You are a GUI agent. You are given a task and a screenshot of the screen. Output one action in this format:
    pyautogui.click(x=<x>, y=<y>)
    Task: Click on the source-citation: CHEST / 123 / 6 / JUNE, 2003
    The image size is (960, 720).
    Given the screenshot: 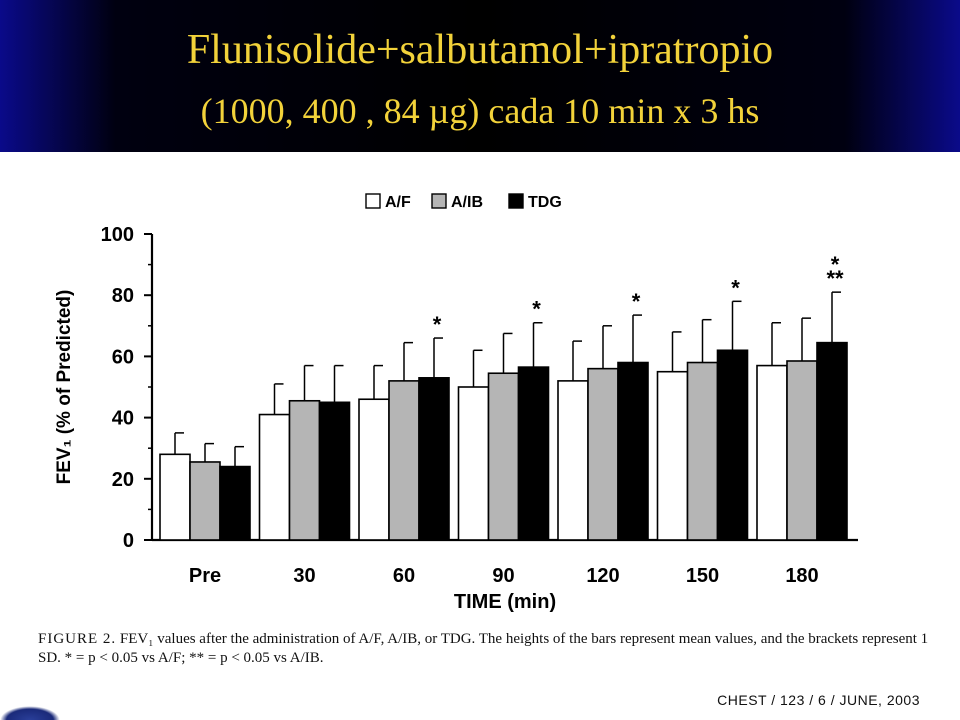 What is the action you would take?
    pyautogui.click(x=818, y=700)
    